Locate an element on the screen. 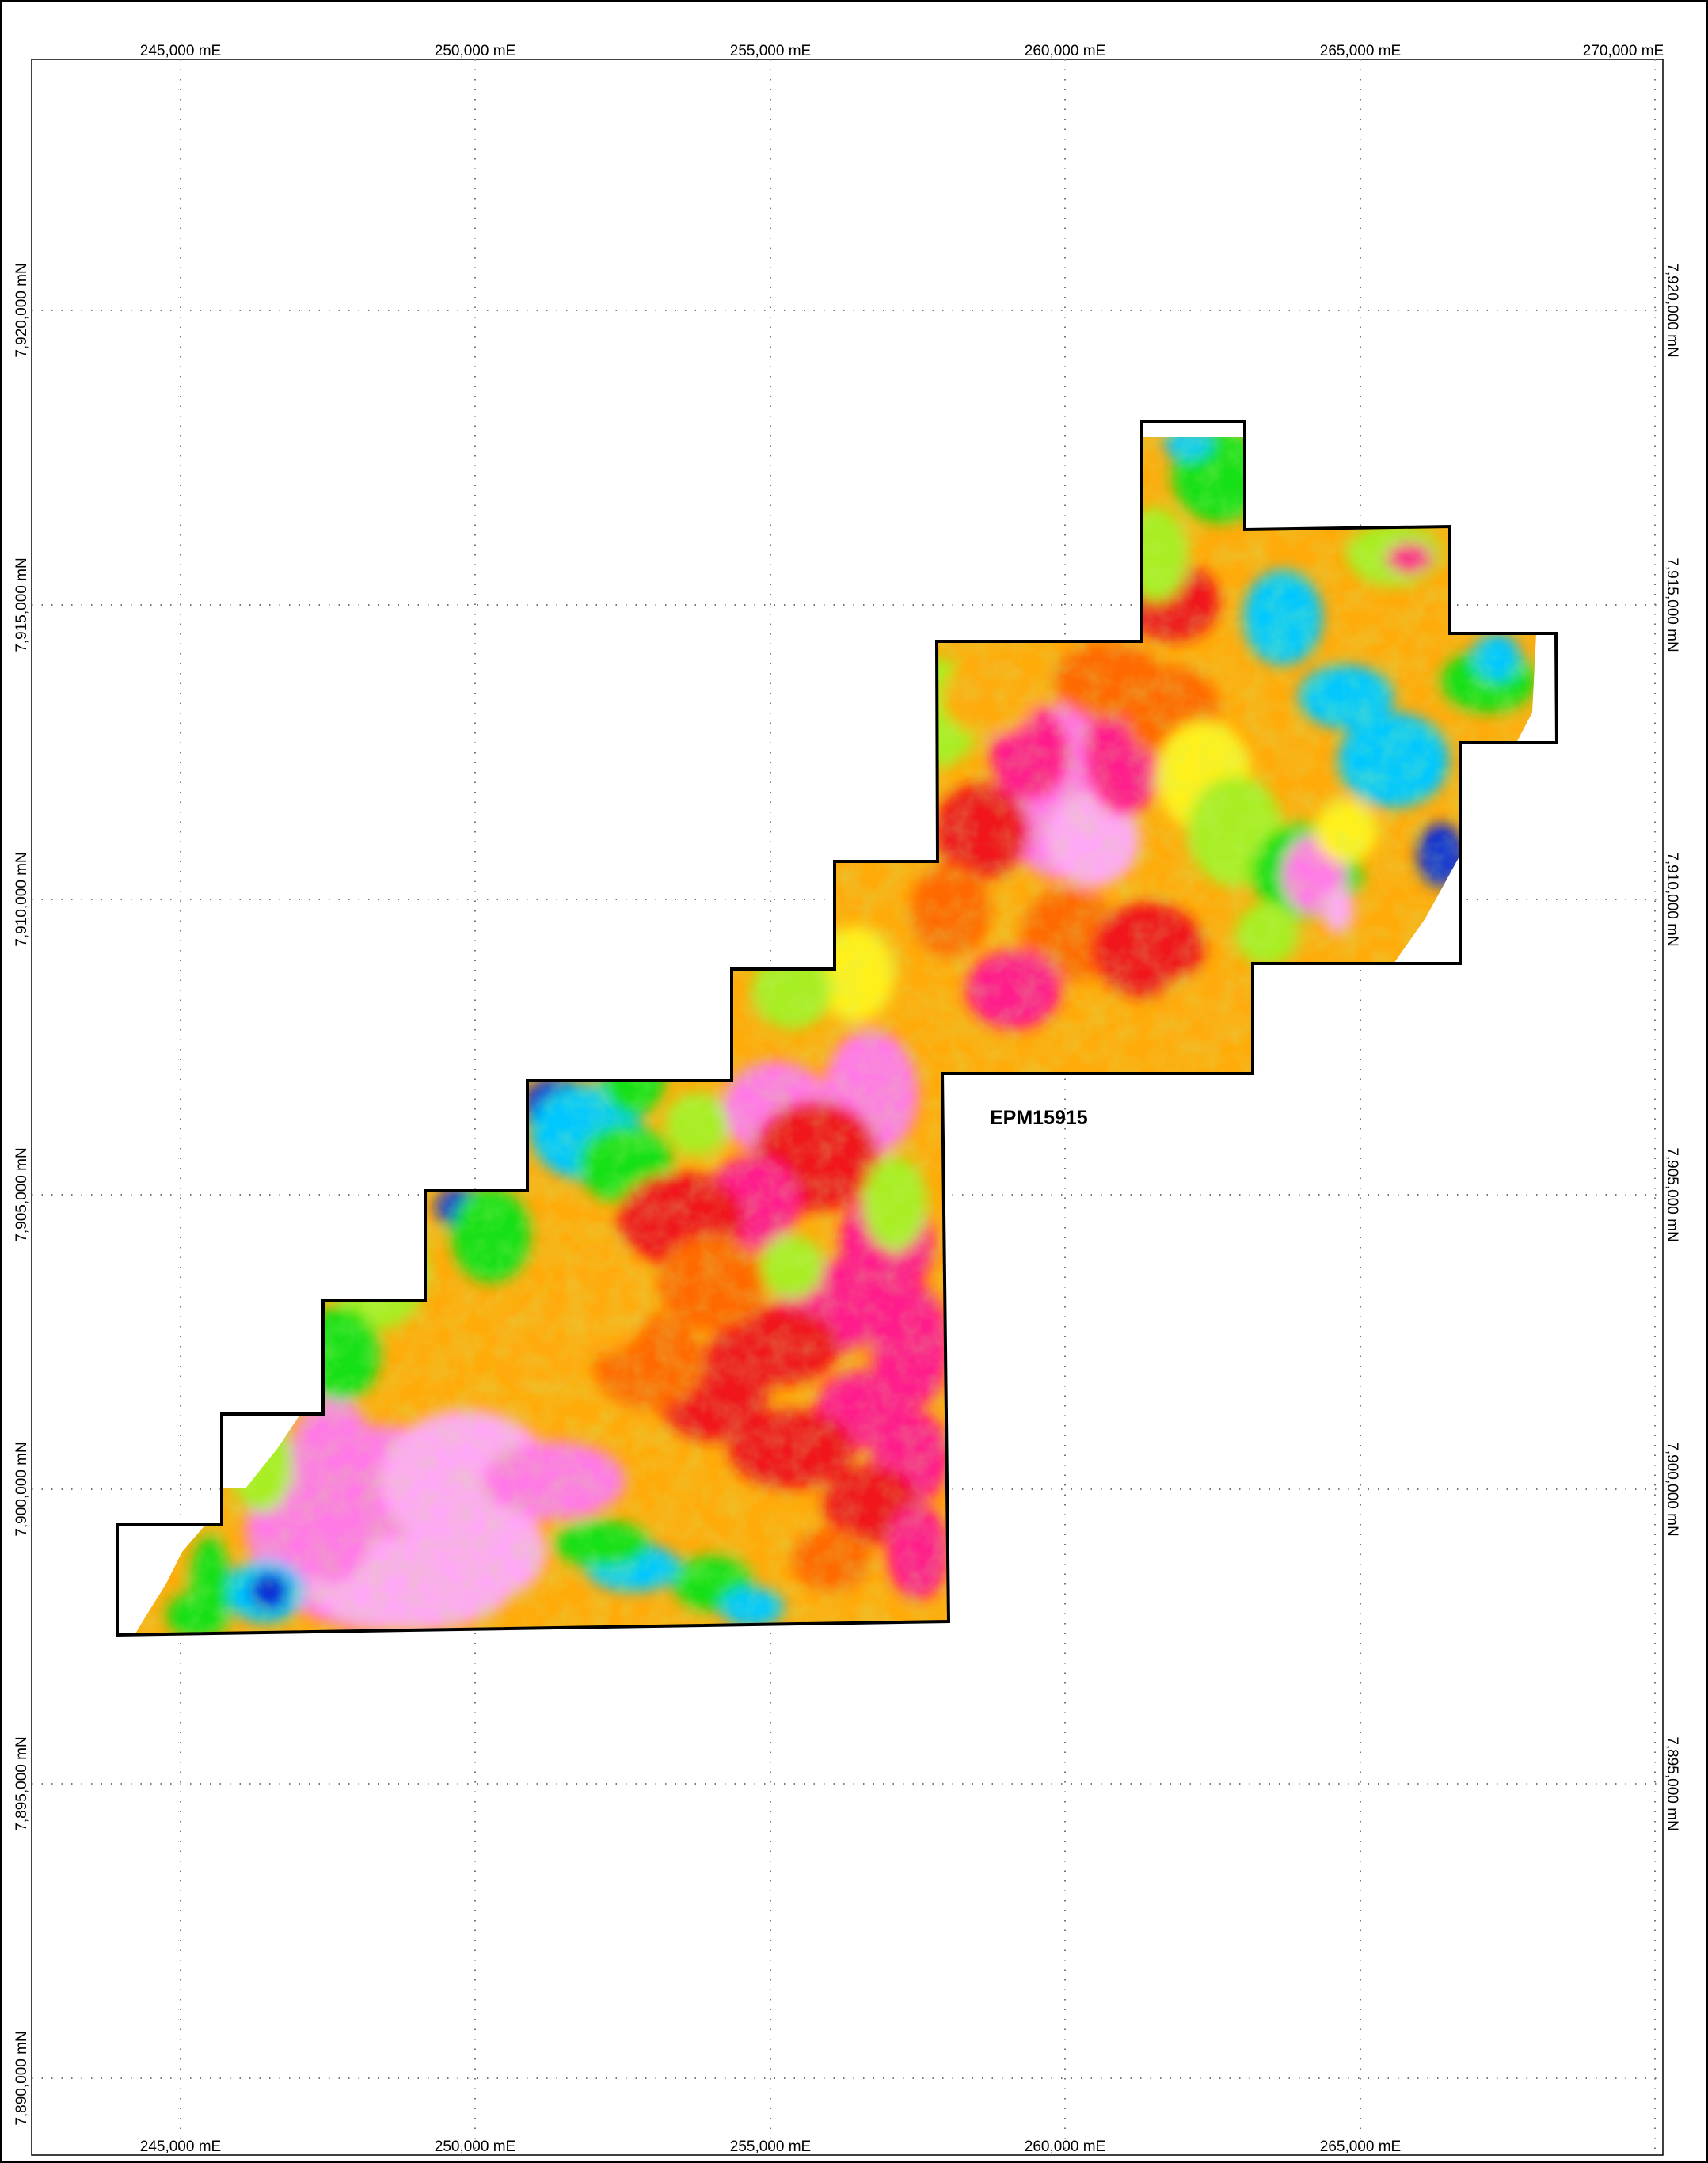 Image resolution: width=1708 pixels, height=2163 pixels. northing-label: 7,890,000 mN is located at coordinates (21, 2078).